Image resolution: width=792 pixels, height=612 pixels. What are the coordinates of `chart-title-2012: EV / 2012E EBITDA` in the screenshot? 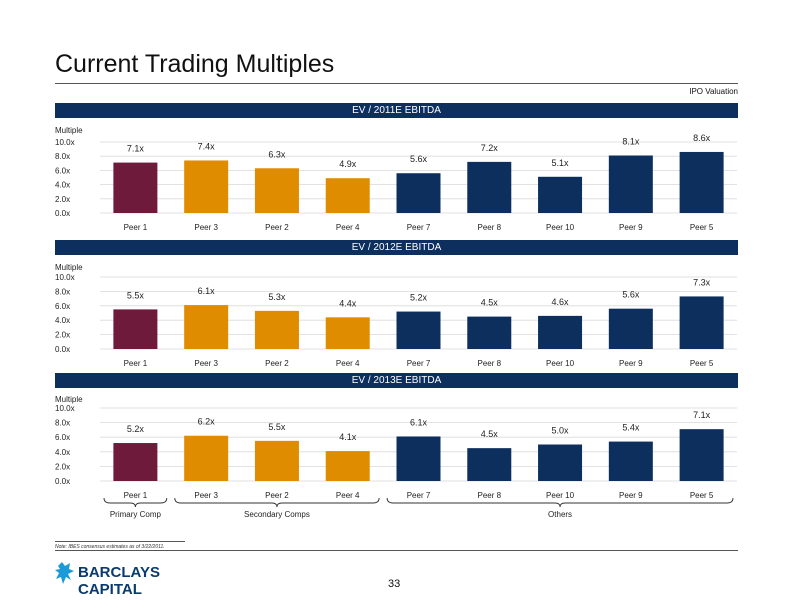 It's located at (396, 247).